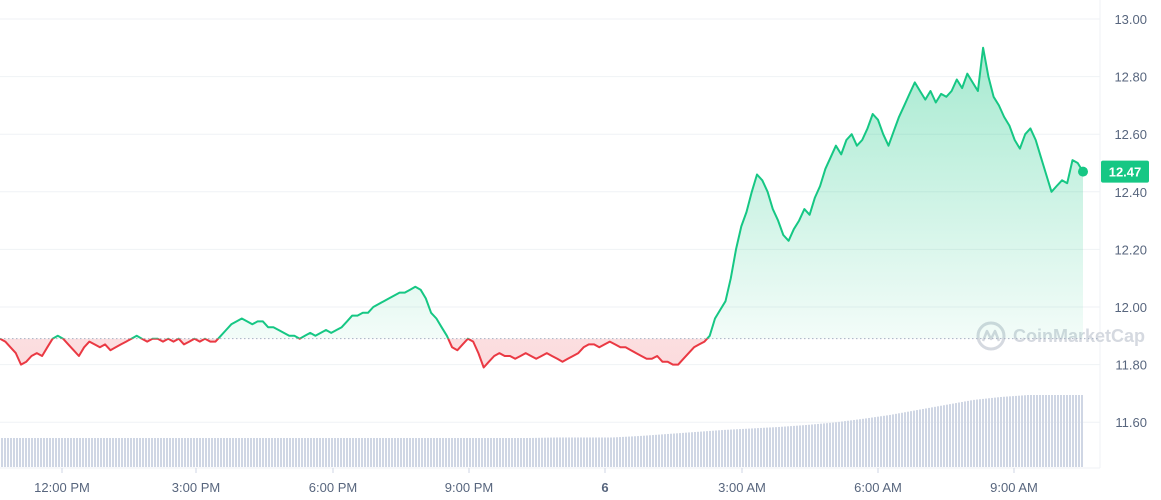 The width and height of the screenshot is (1161, 500). Describe the element at coordinates (1083, 171) in the screenshot. I see `current-price-dot` at that location.